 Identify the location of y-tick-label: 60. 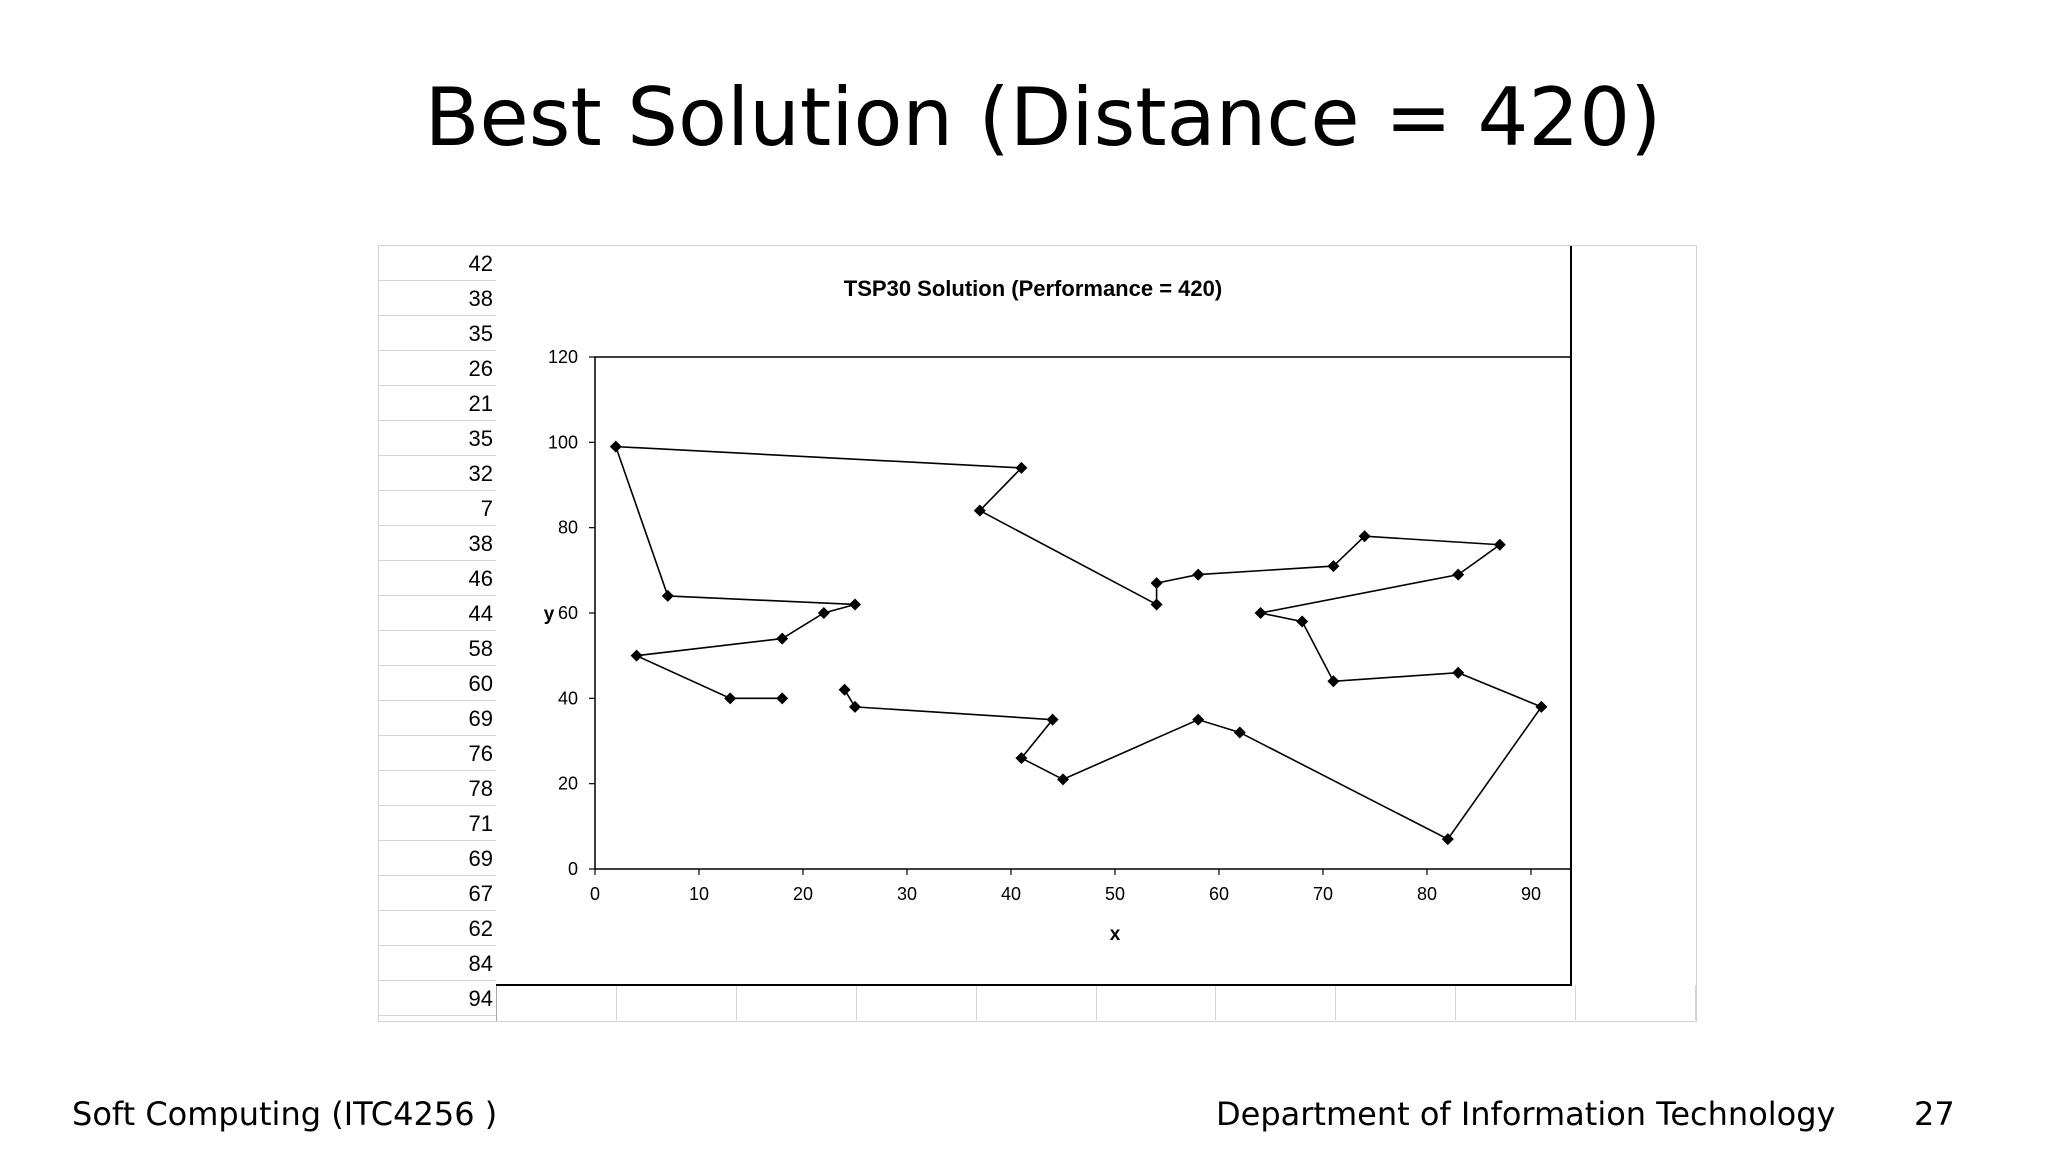
(568, 613).